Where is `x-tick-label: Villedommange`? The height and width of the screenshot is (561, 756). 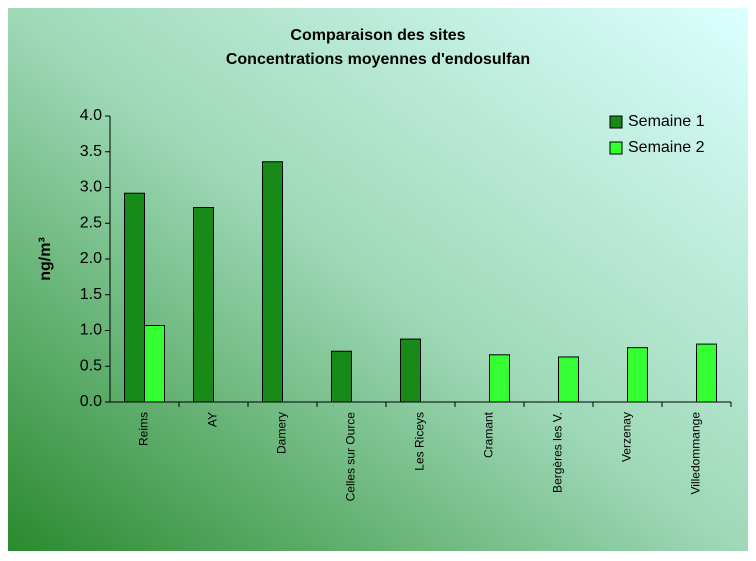
x-tick-label: Villedommange is located at coordinates (696, 453).